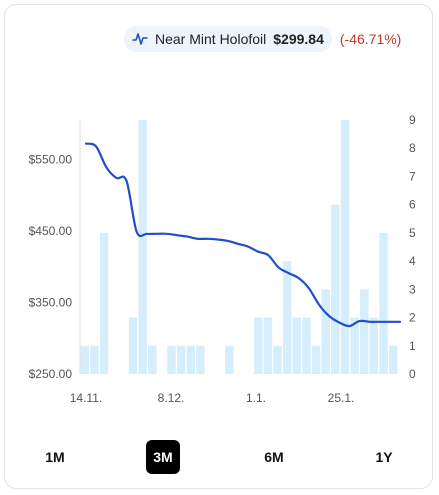 Image resolution: width=439 pixels, height=495 pixels. What do you see at coordinates (412, 346) in the screenshot?
I see `y-right-tick-label: 1` at bounding box center [412, 346].